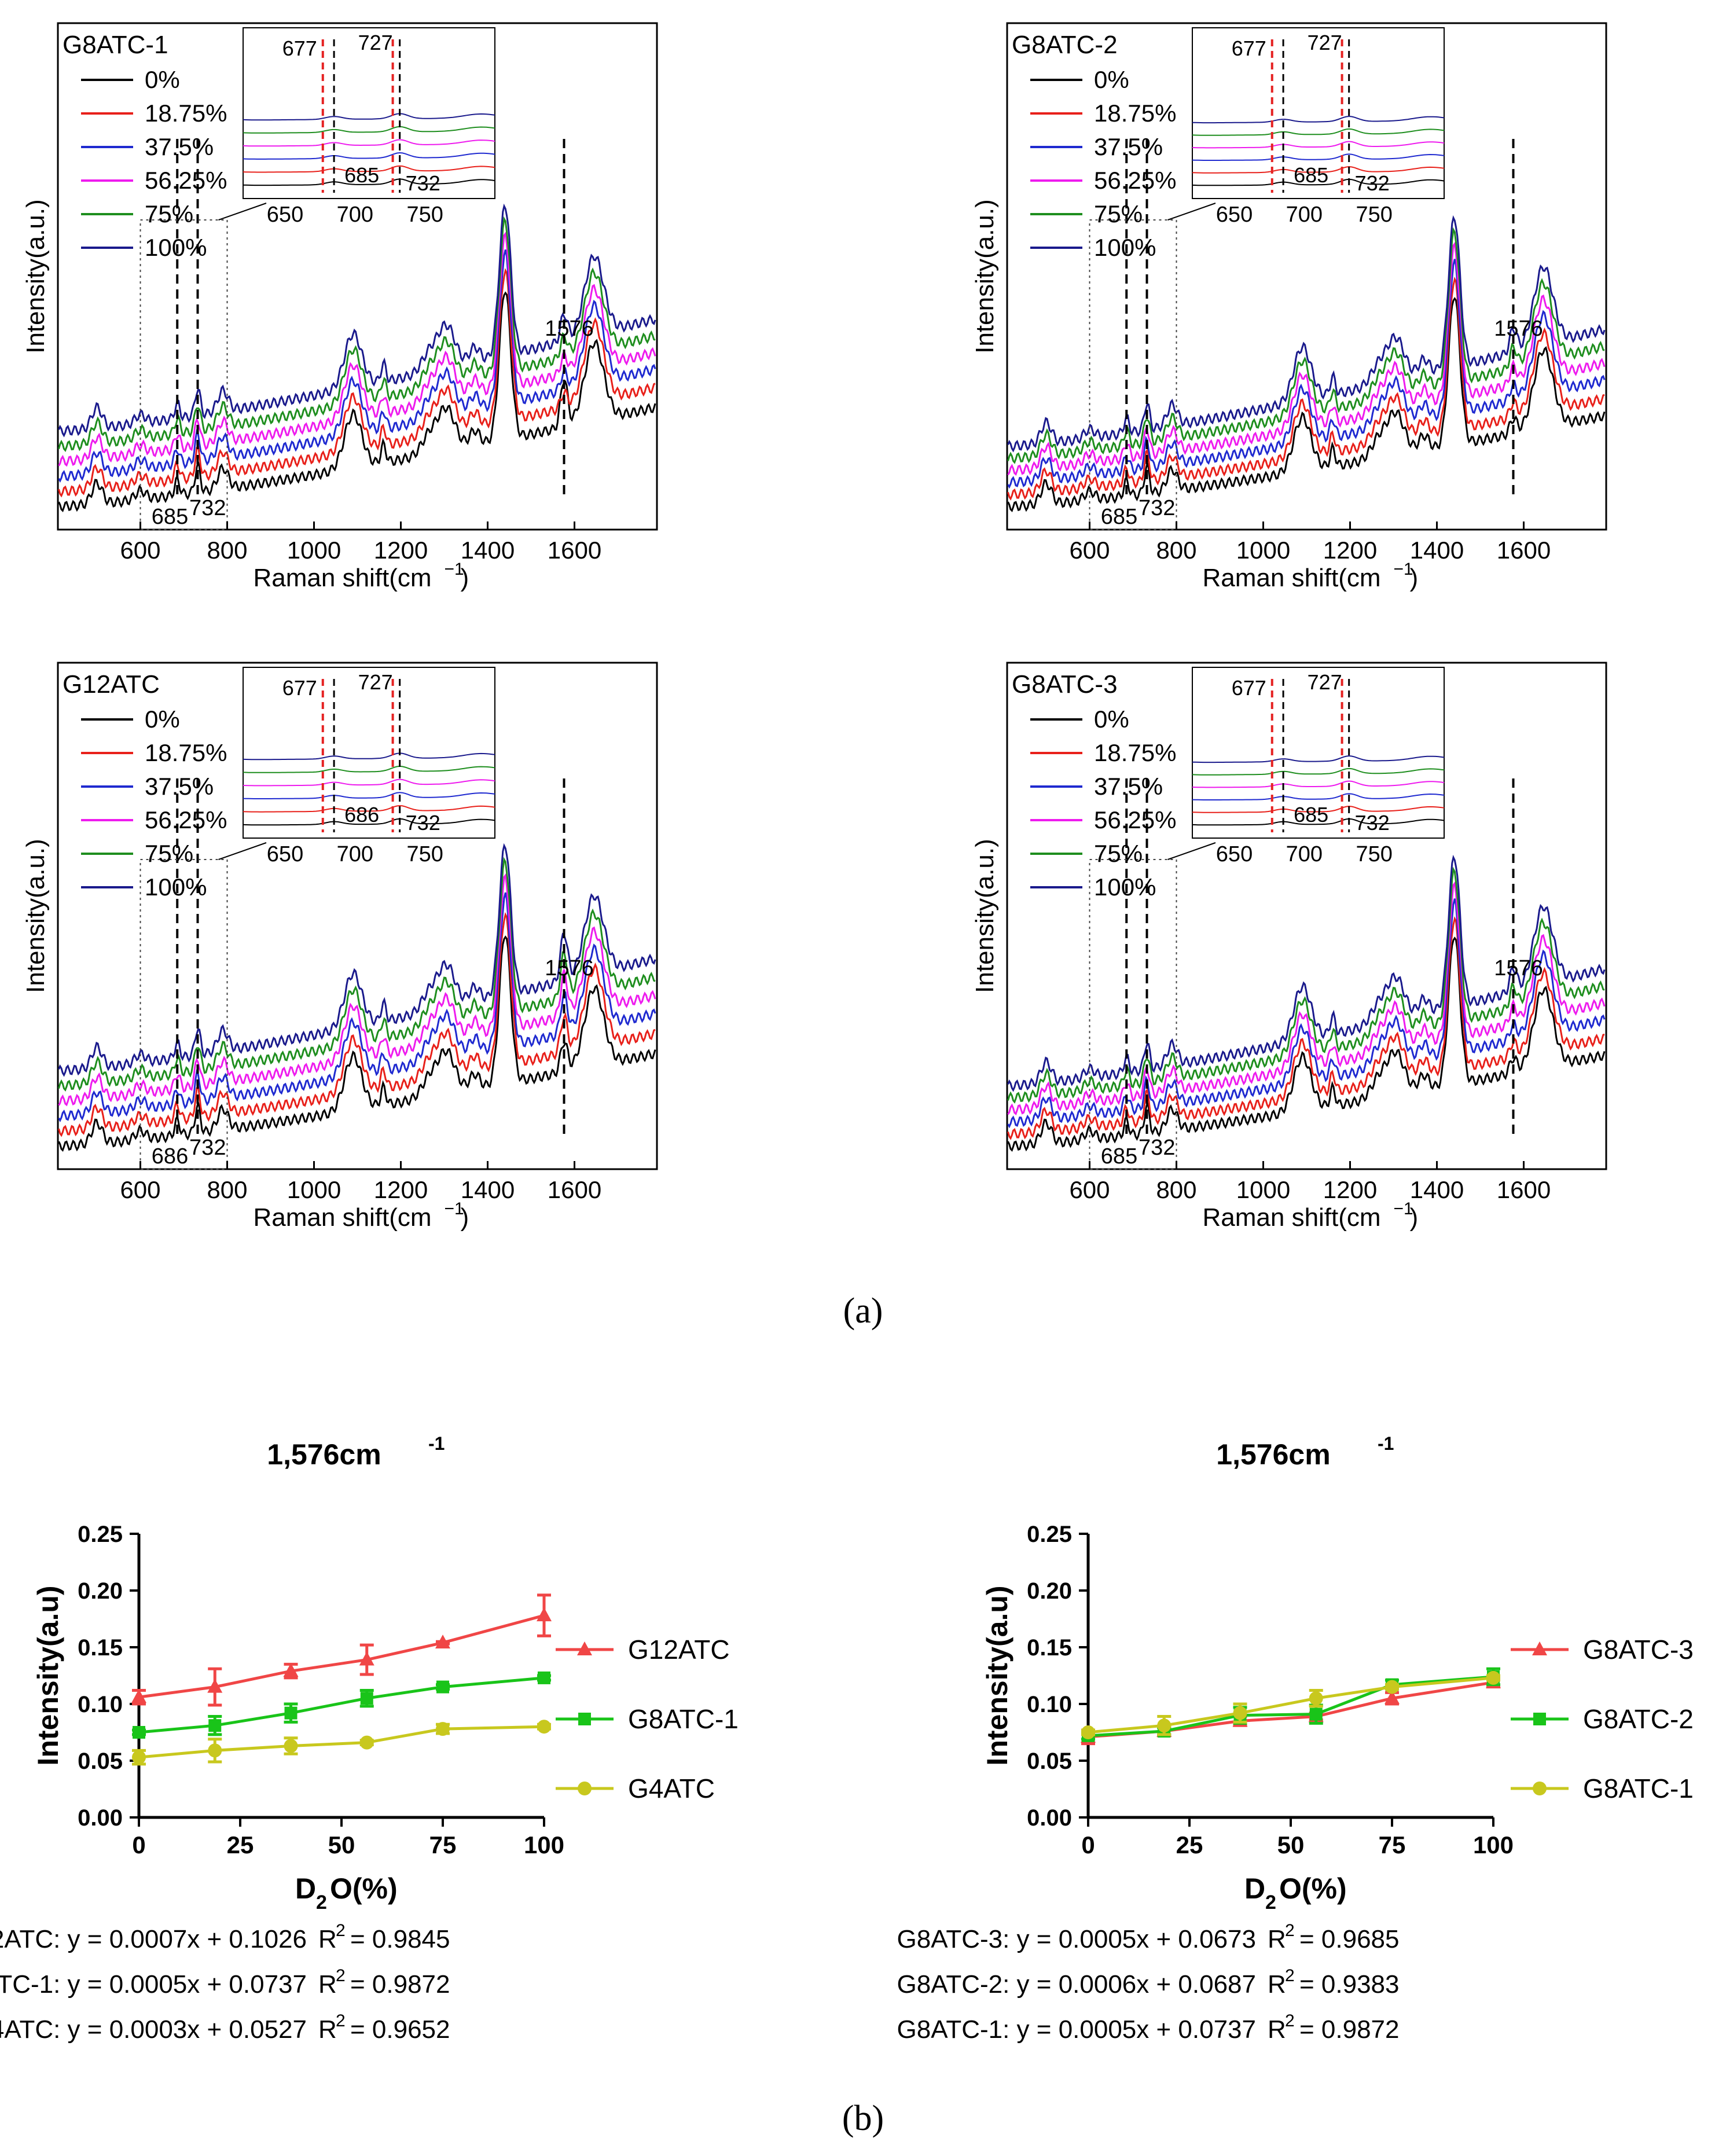  I want to click on x-tick-label: 100, so click(1493, 1845).